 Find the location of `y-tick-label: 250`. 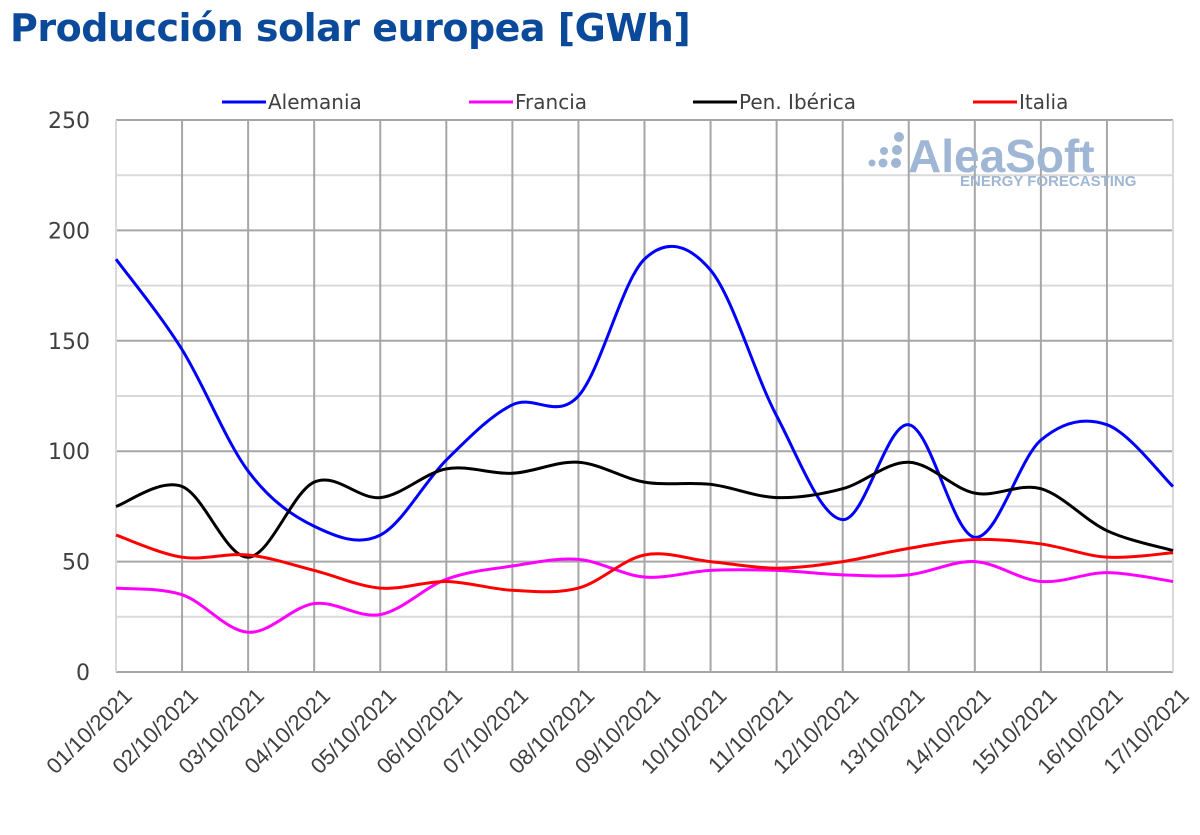

y-tick-label: 250 is located at coordinates (69, 121).